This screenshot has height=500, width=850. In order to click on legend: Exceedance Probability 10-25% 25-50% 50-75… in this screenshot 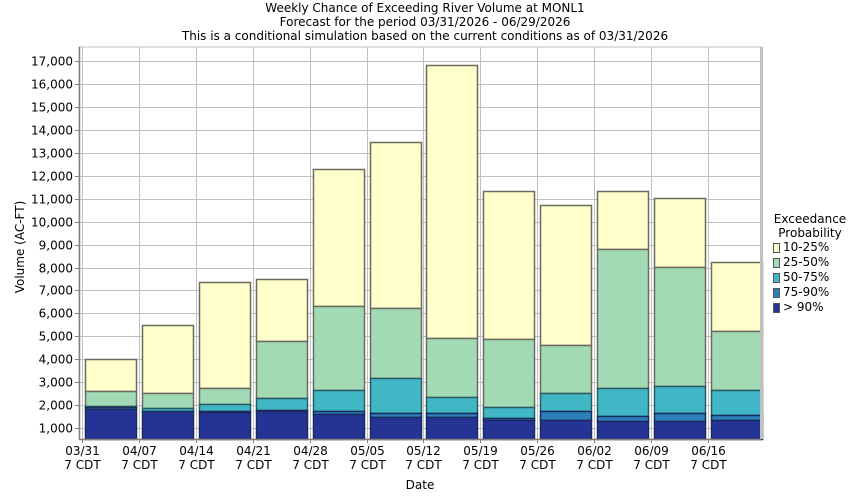, I will do `click(810, 263)`.